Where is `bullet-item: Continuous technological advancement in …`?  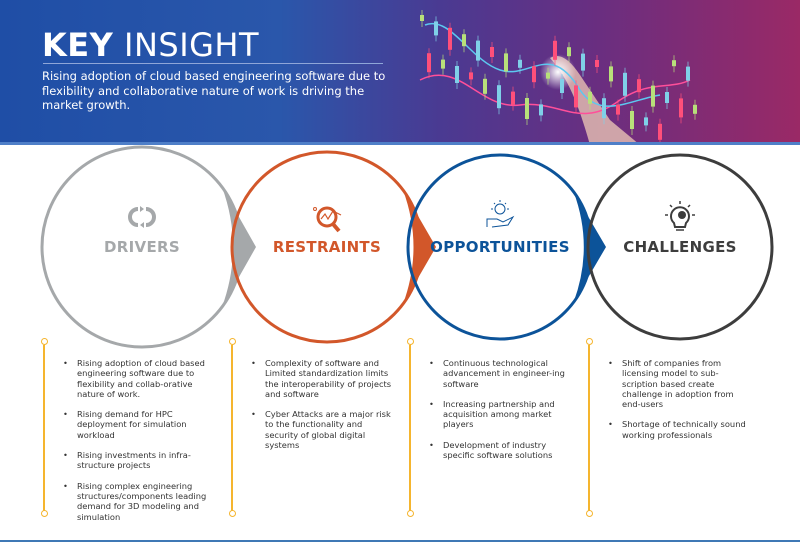 bullet-item: Continuous technological advancement in … is located at coordinates (501, 373).